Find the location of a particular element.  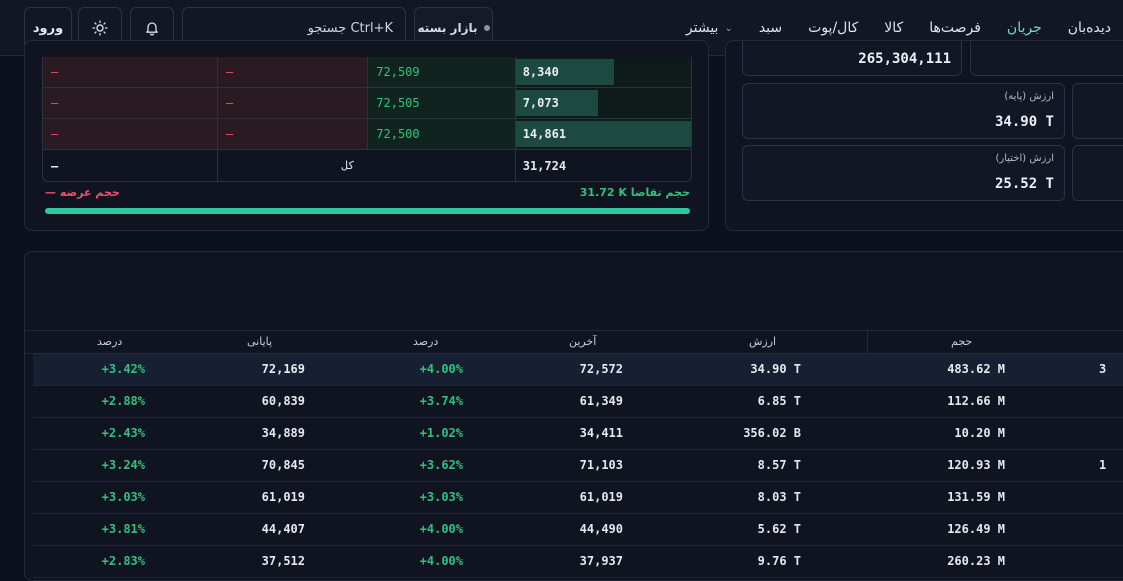

column-header-close-percent: درصد is located at coordinates (110, 341).